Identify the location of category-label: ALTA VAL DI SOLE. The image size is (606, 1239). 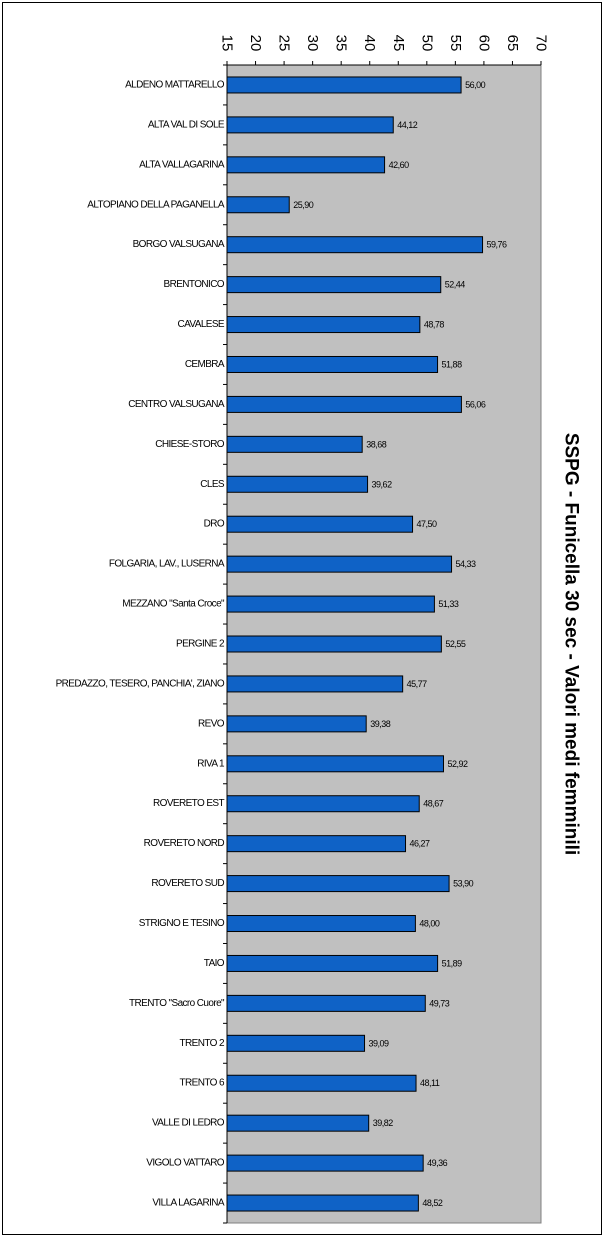
(186, 124).